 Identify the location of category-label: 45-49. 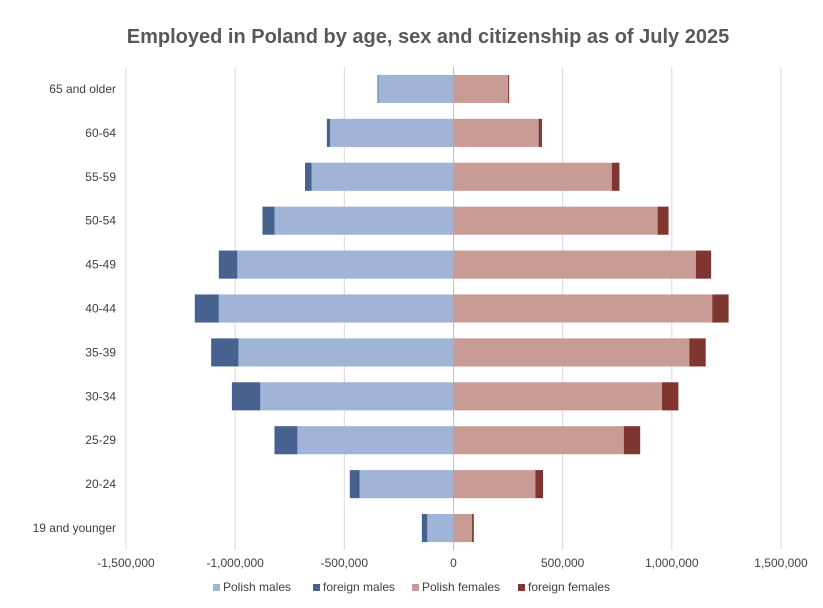
(100, 265).